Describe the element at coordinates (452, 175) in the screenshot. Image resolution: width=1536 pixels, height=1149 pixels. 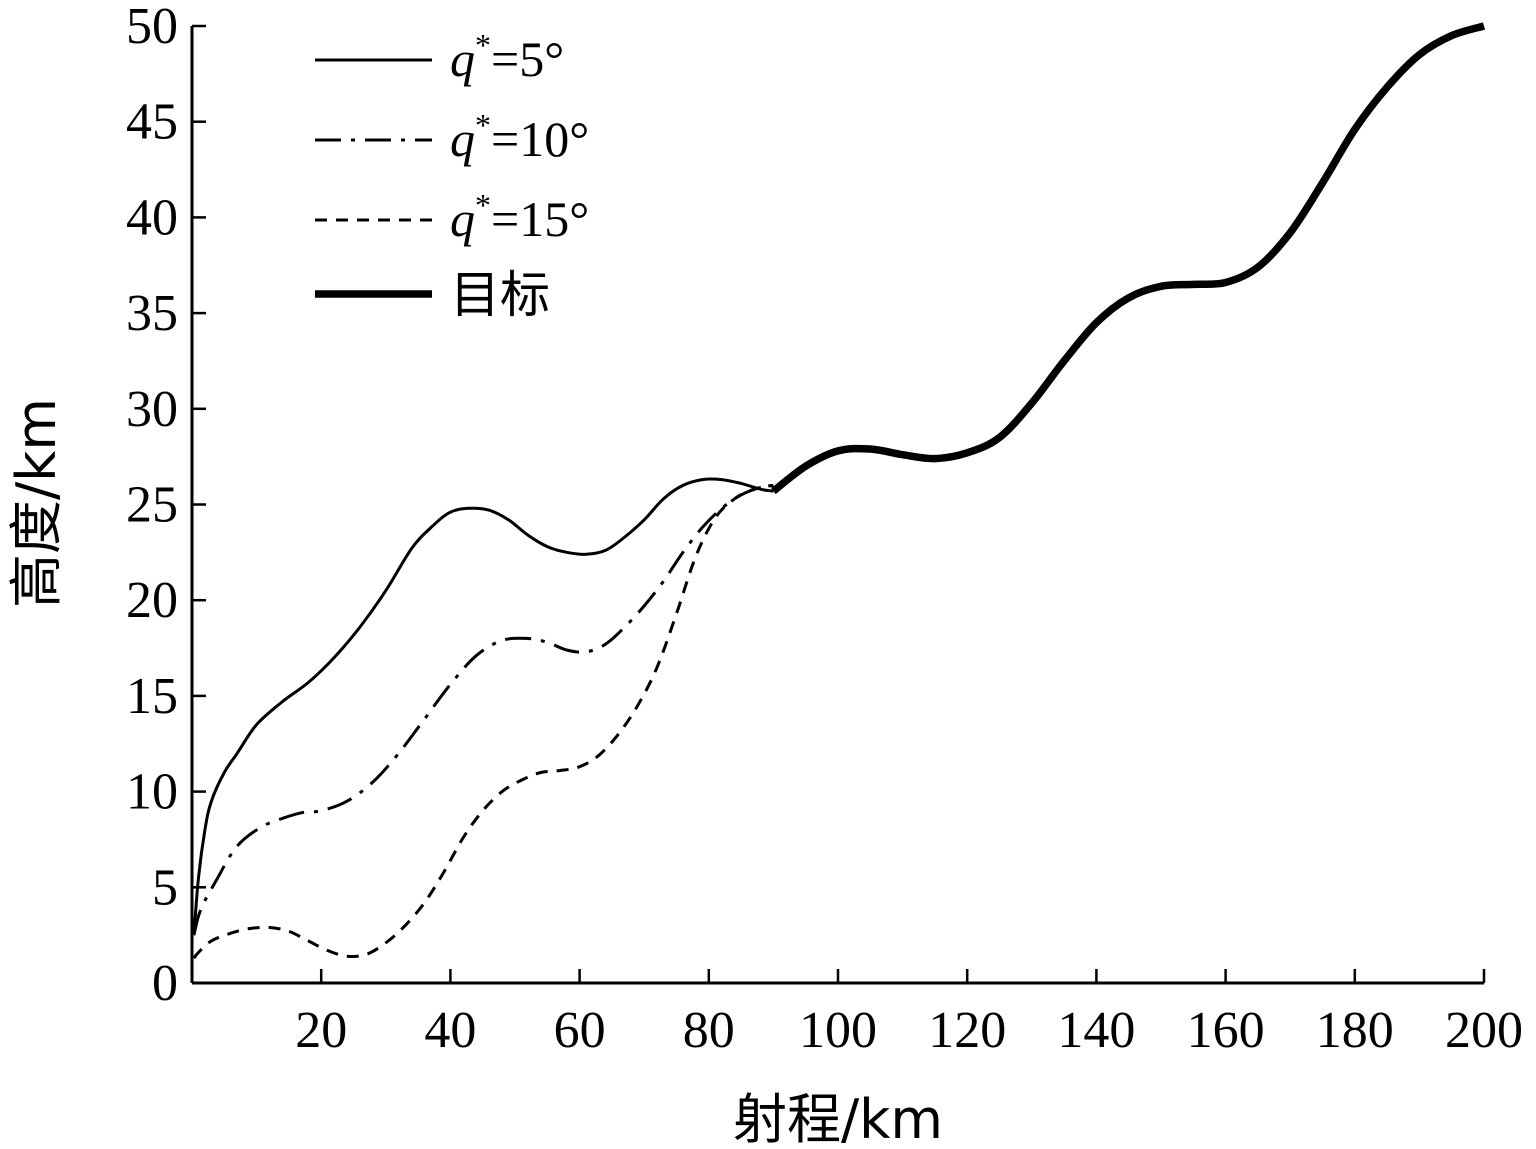
I see `legend: q*=5°q*=10°q*=15°目标` at that location.